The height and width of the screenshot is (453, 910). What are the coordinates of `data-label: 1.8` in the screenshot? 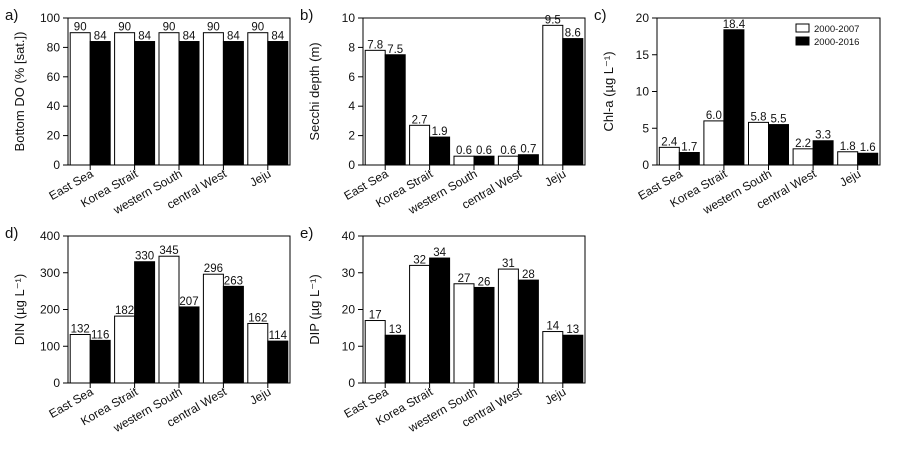 It's located at (848, 147).